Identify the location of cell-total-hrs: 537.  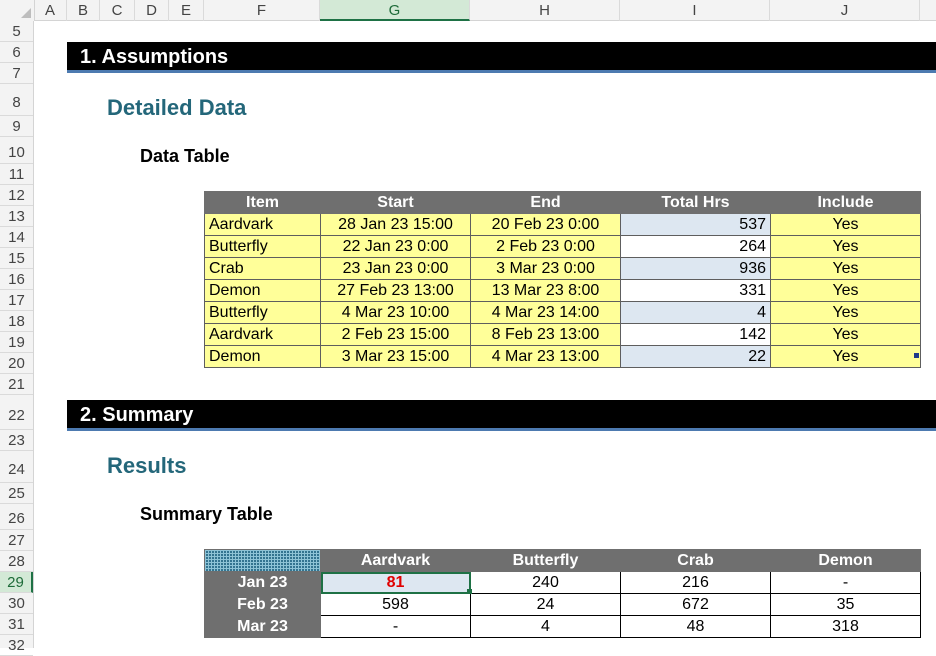
(695, 224).